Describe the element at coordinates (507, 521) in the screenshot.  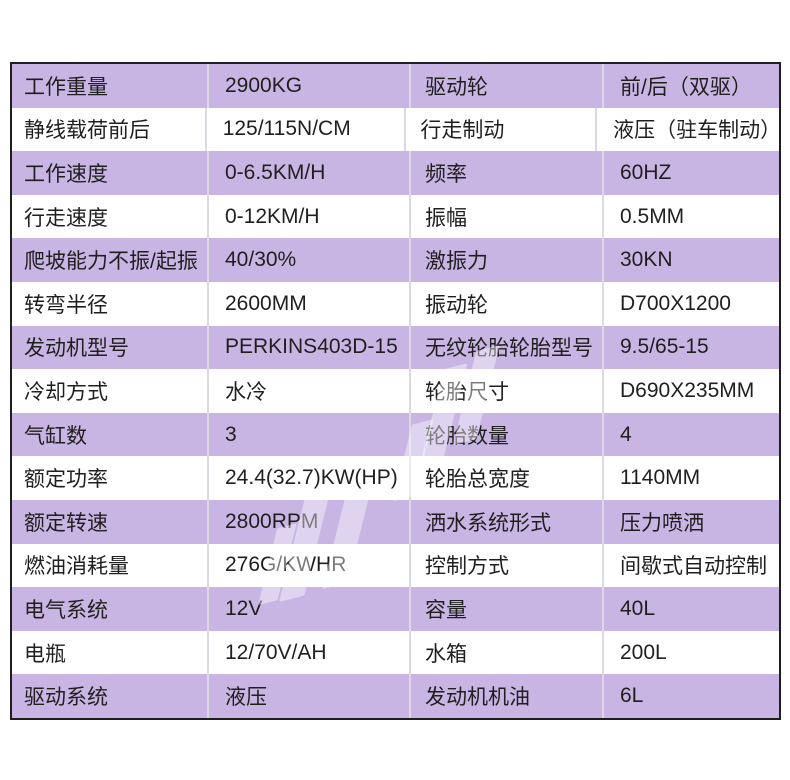
I see `spec-label-cell: 洒水系统形式` at that location.